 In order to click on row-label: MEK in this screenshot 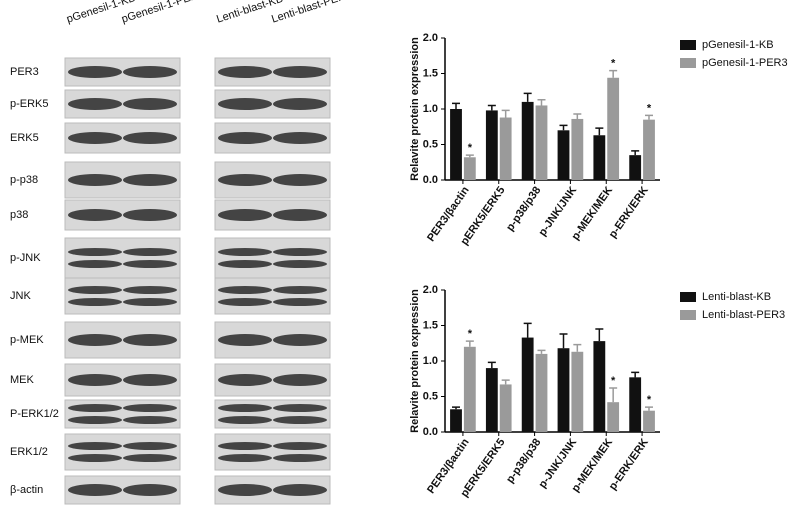, I will do `click(22, 380)`.